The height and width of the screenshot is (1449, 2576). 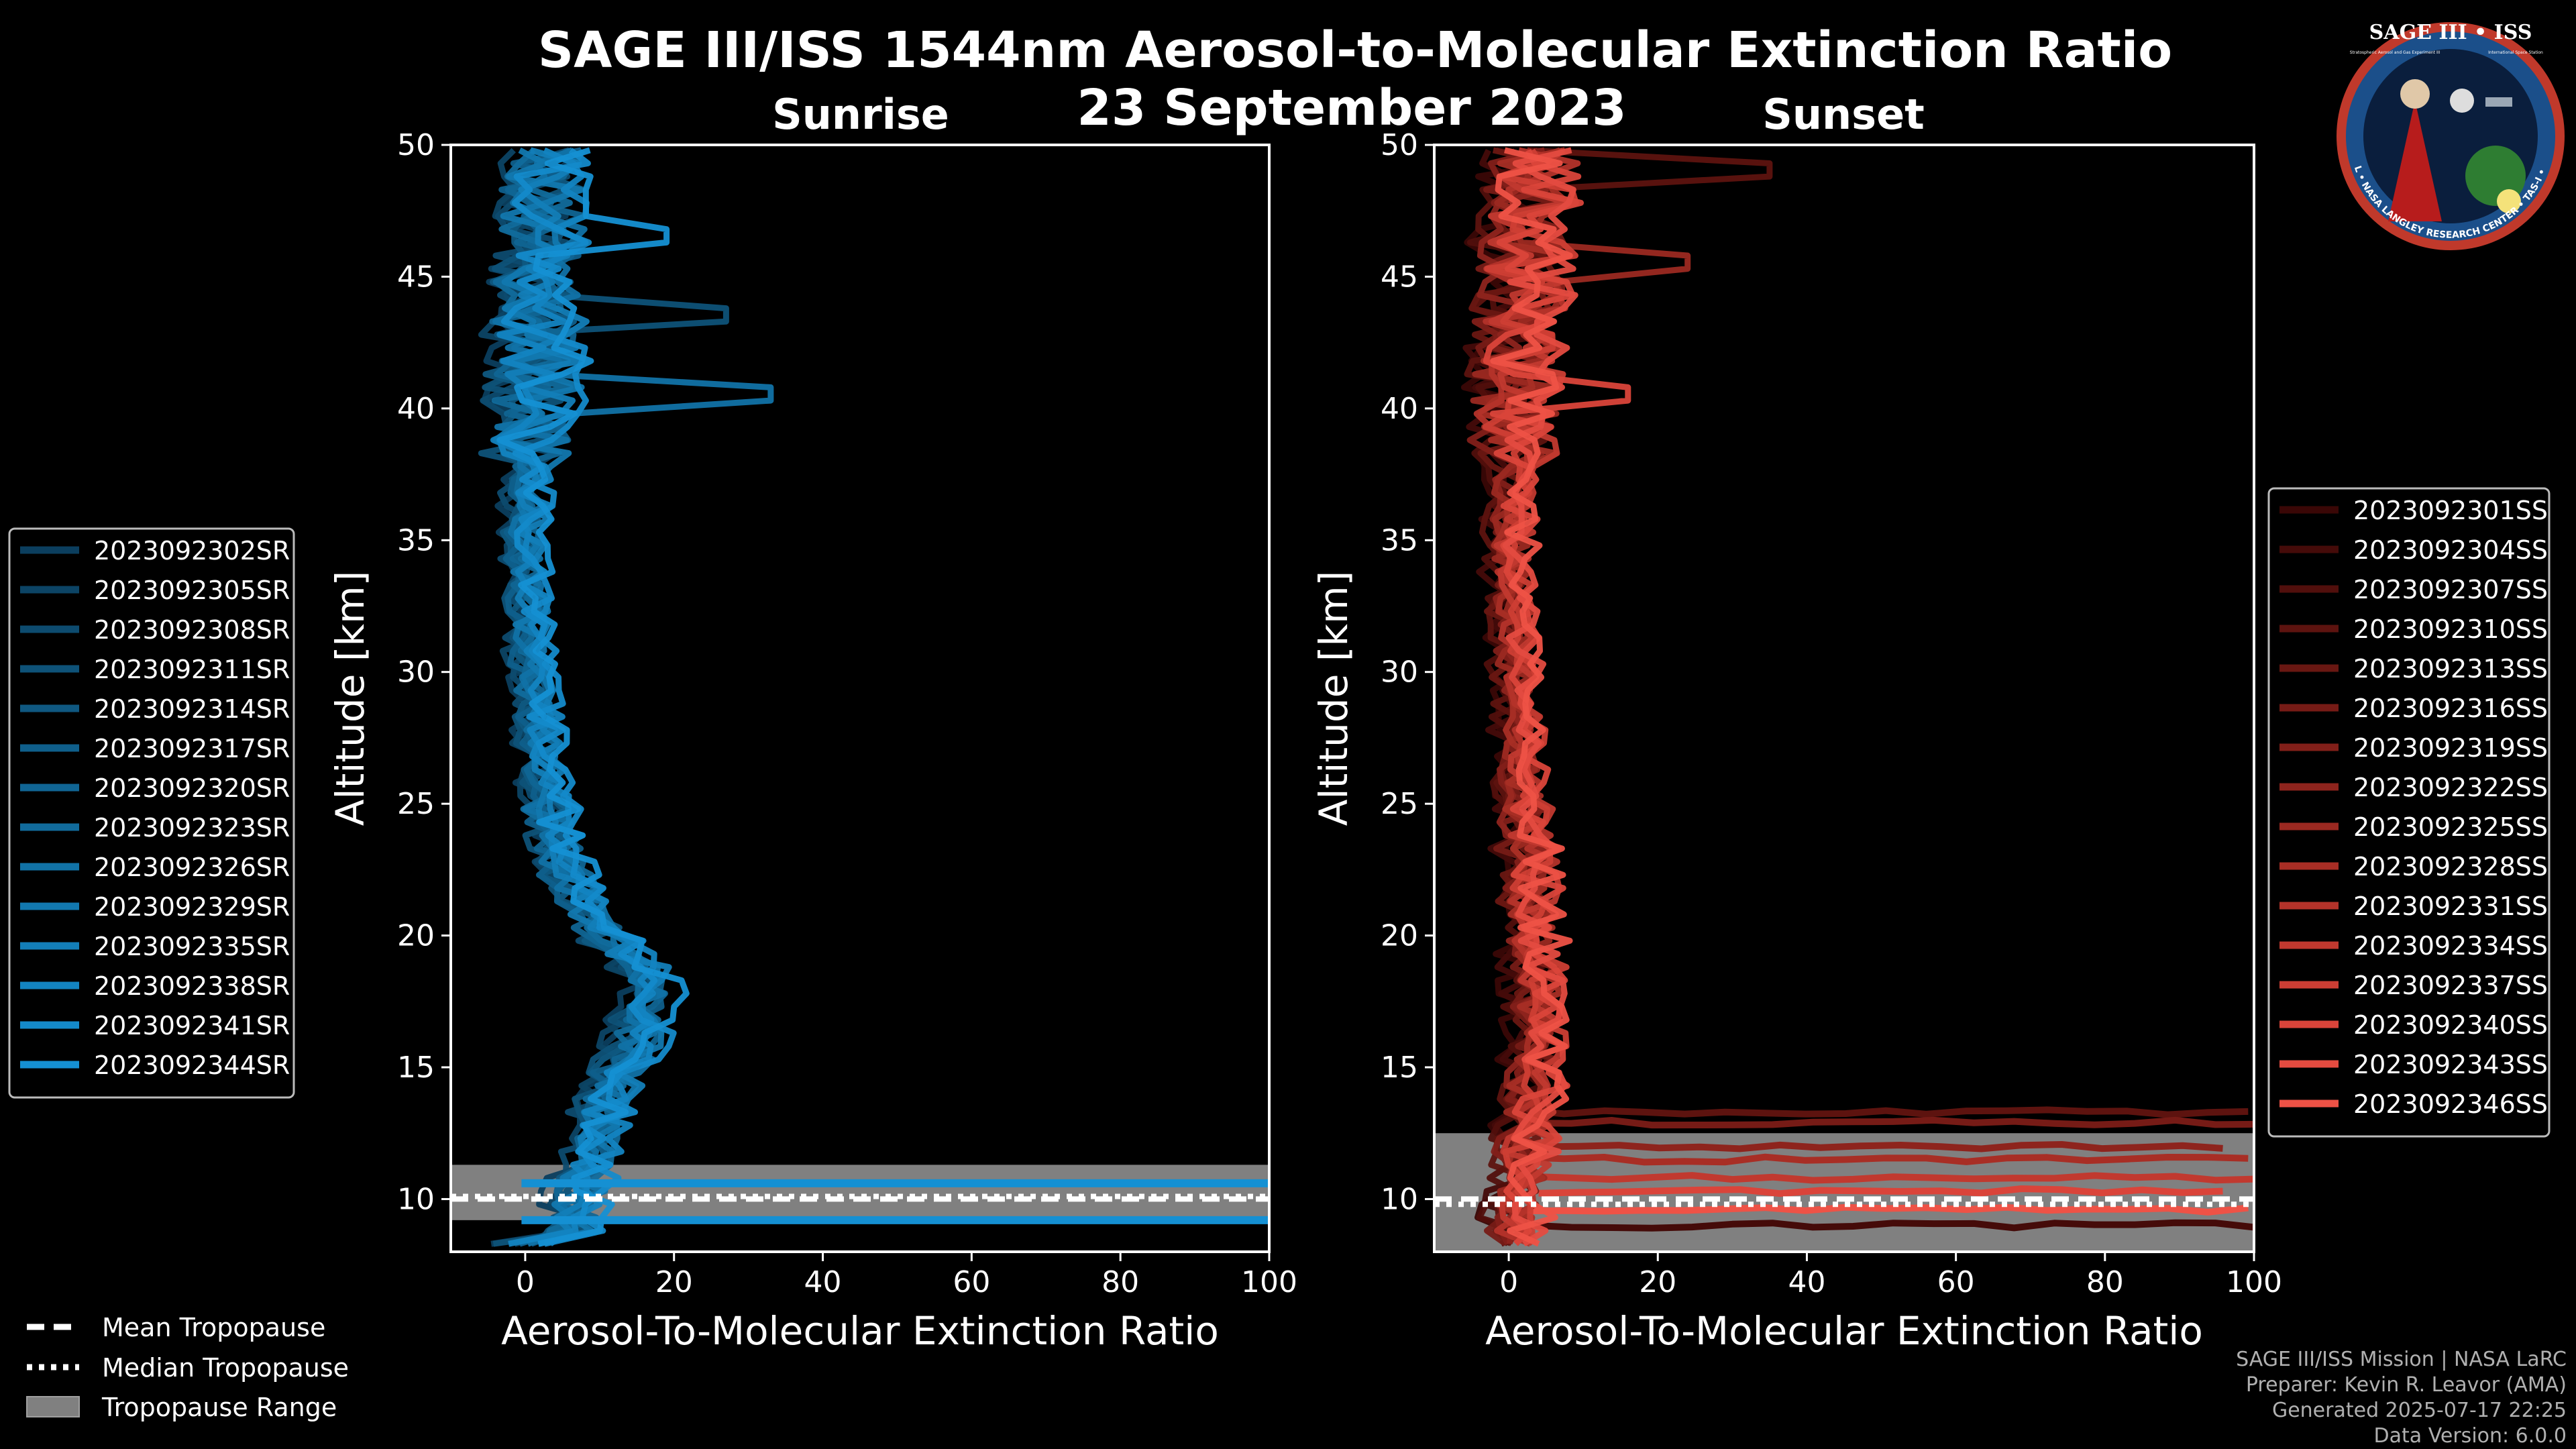 I want to click on sunset-legend-label: 2023092340SS, so click(x=2450, y=1025).